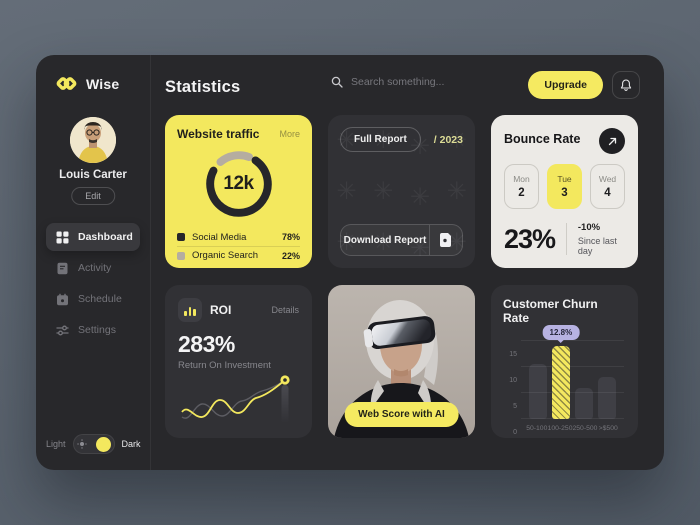  I want to click on details-link: Details, so click(285, 310).